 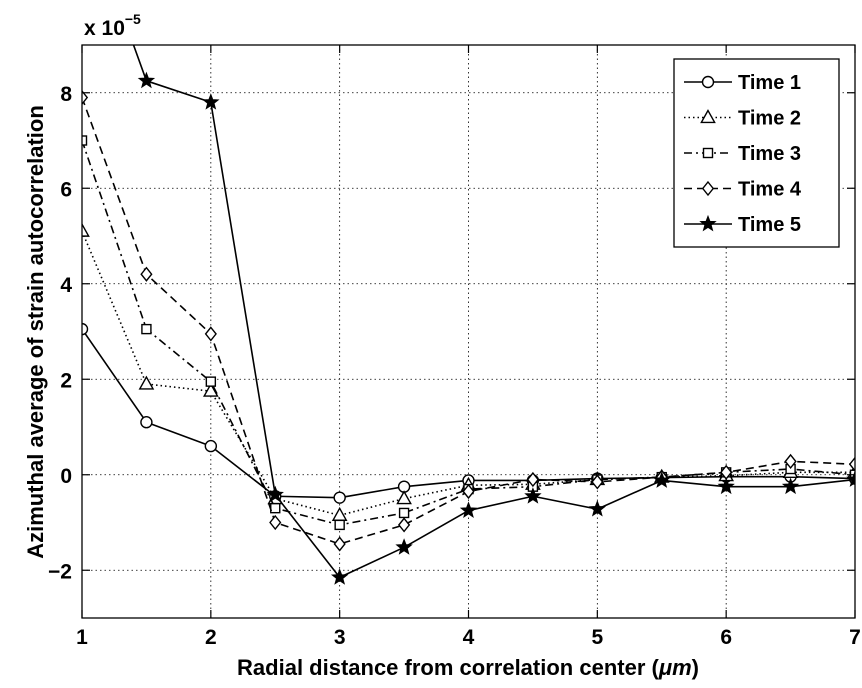 I want to click on legend-entry-time-2: Time 2, so click(x=742, y=119).